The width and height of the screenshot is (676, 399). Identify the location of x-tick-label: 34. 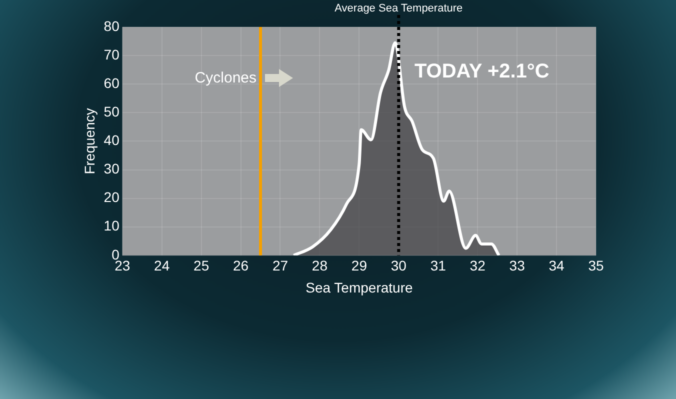
(556, 266).